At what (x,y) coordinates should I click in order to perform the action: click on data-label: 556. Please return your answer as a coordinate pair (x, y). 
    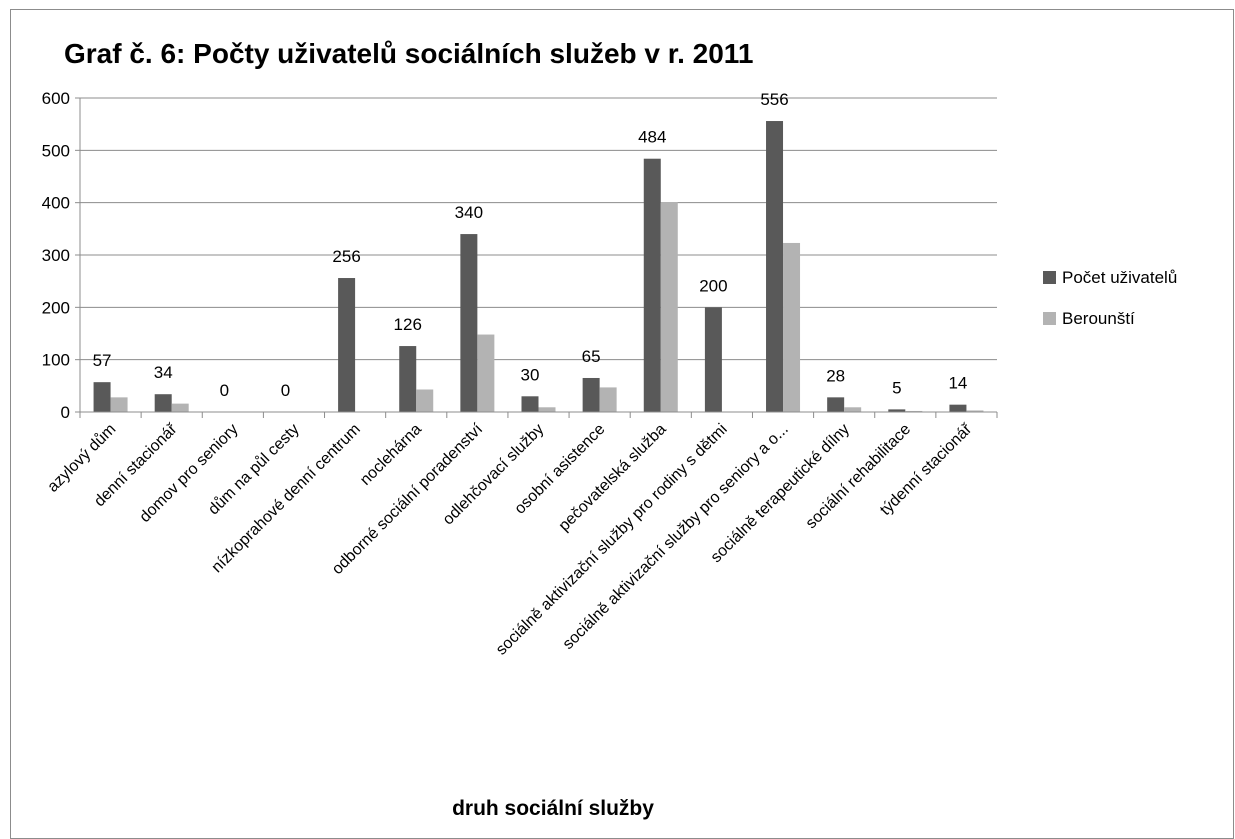
    Looking at the image, I should click on (774, 99).